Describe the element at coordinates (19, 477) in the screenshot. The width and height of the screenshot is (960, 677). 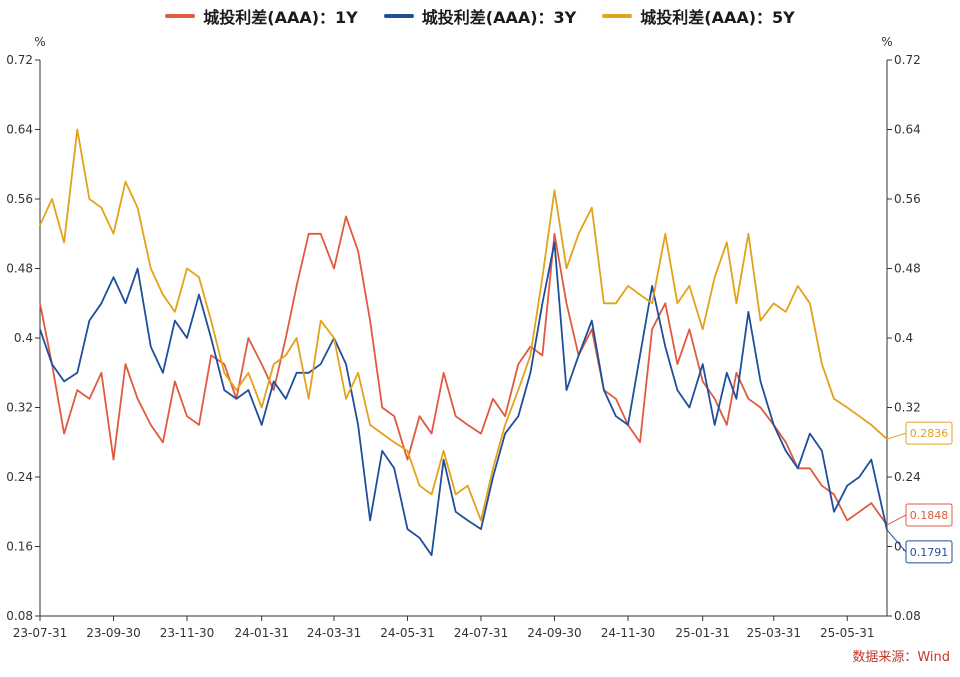
I see `y-tick-label-left: 0.24` at that location.